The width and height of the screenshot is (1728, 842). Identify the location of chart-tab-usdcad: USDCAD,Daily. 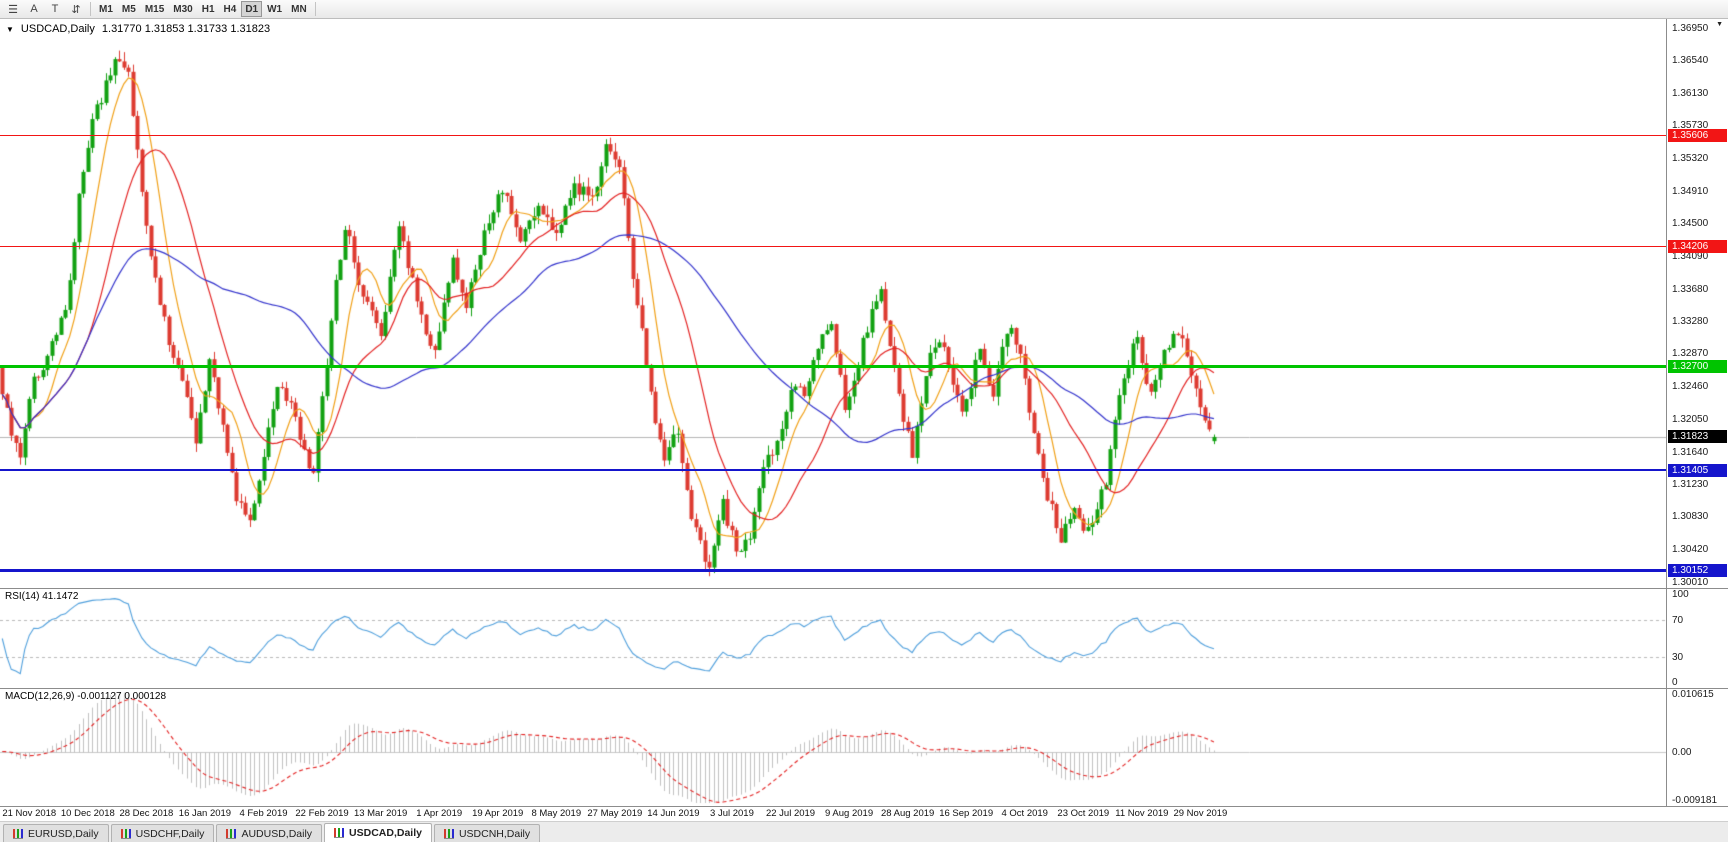
(378, 832).